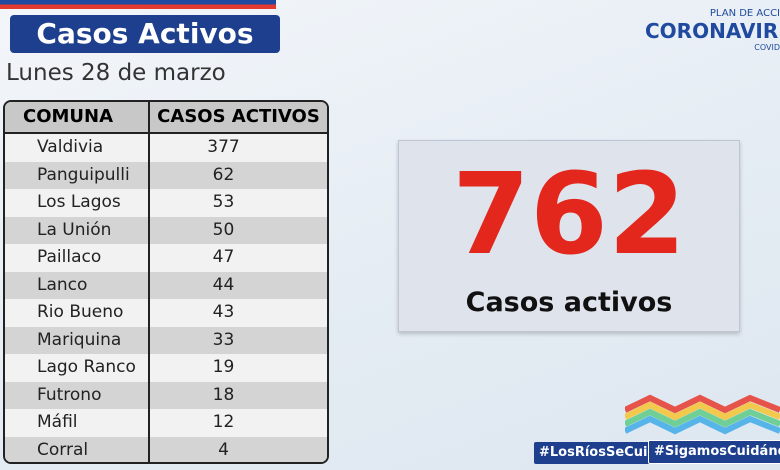 The height and width of the screenshot is (470, 780). Describe the element at coordinates (166, 423) in the screenshot. I see `table-row: Máfil 12` at that location.